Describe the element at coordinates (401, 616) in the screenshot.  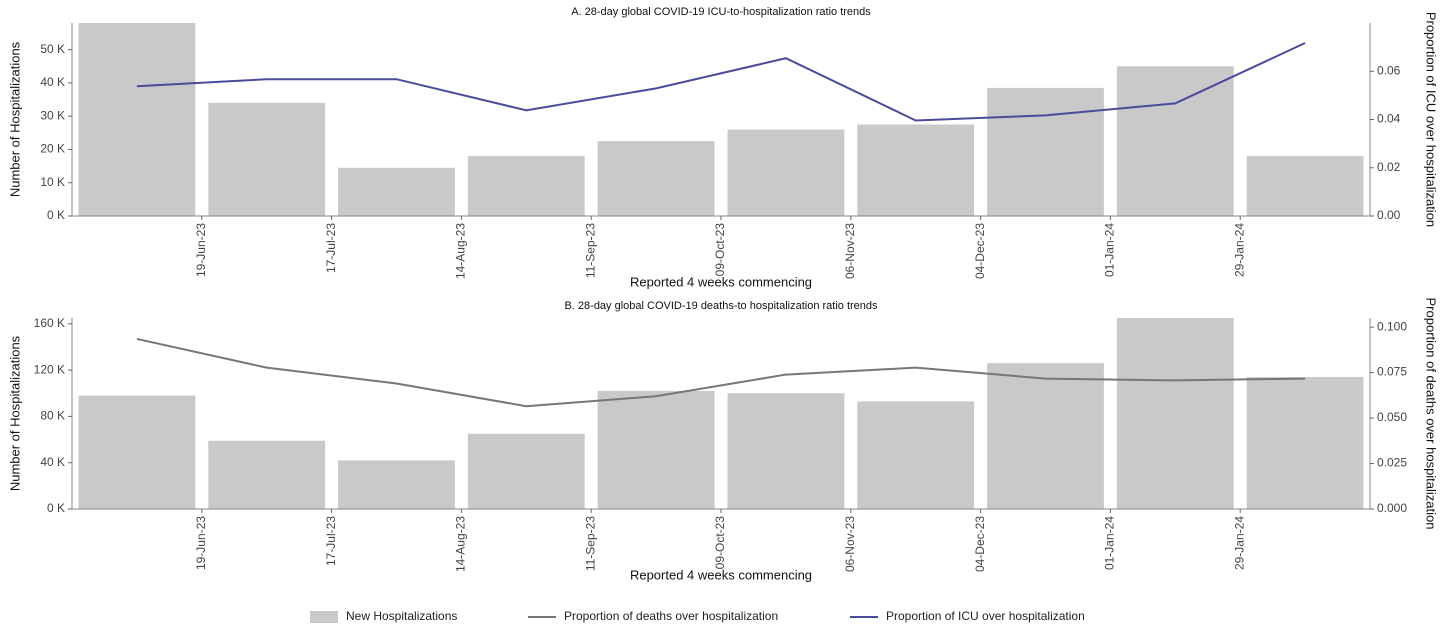
I see `legend-label: New Hospitalizations` at that location.